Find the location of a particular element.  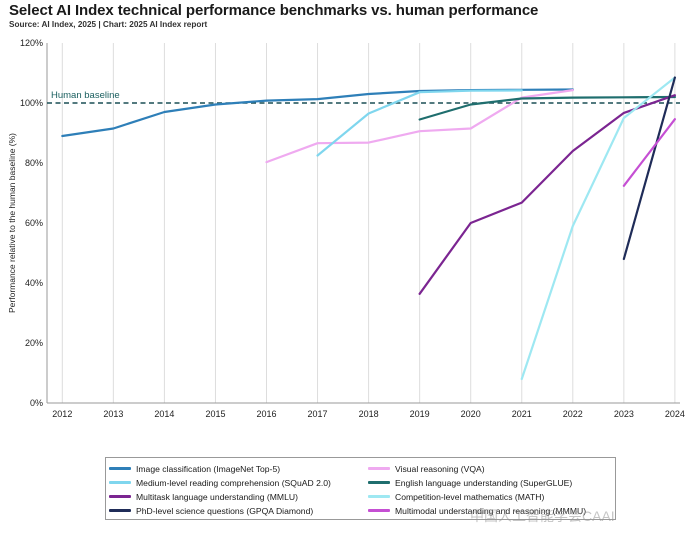

x-tick-label: 2021 is located at coordinates (522, 414).